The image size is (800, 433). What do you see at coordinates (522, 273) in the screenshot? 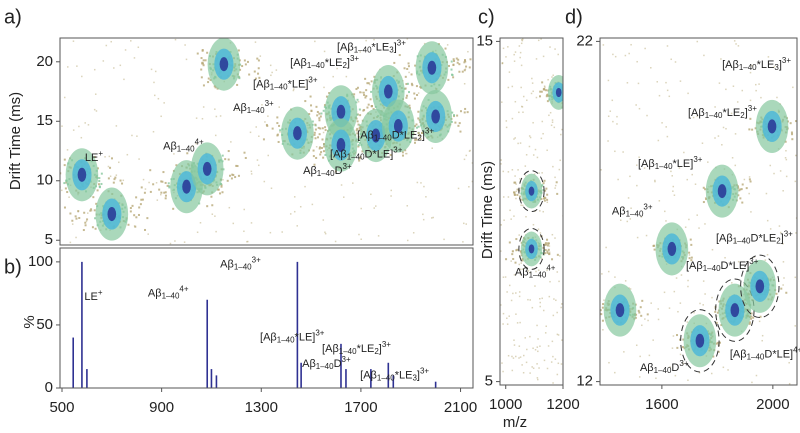
I see `annotation-part: Aβ` at bounding box center [522, 273].